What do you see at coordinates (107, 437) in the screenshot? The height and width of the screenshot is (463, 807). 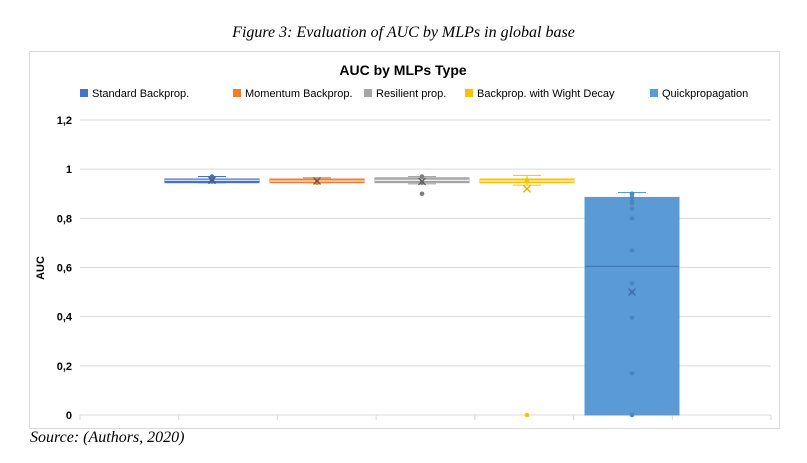 I see `figure-source: Source: (Authors, 2020)` at bounding box center [107, 437].